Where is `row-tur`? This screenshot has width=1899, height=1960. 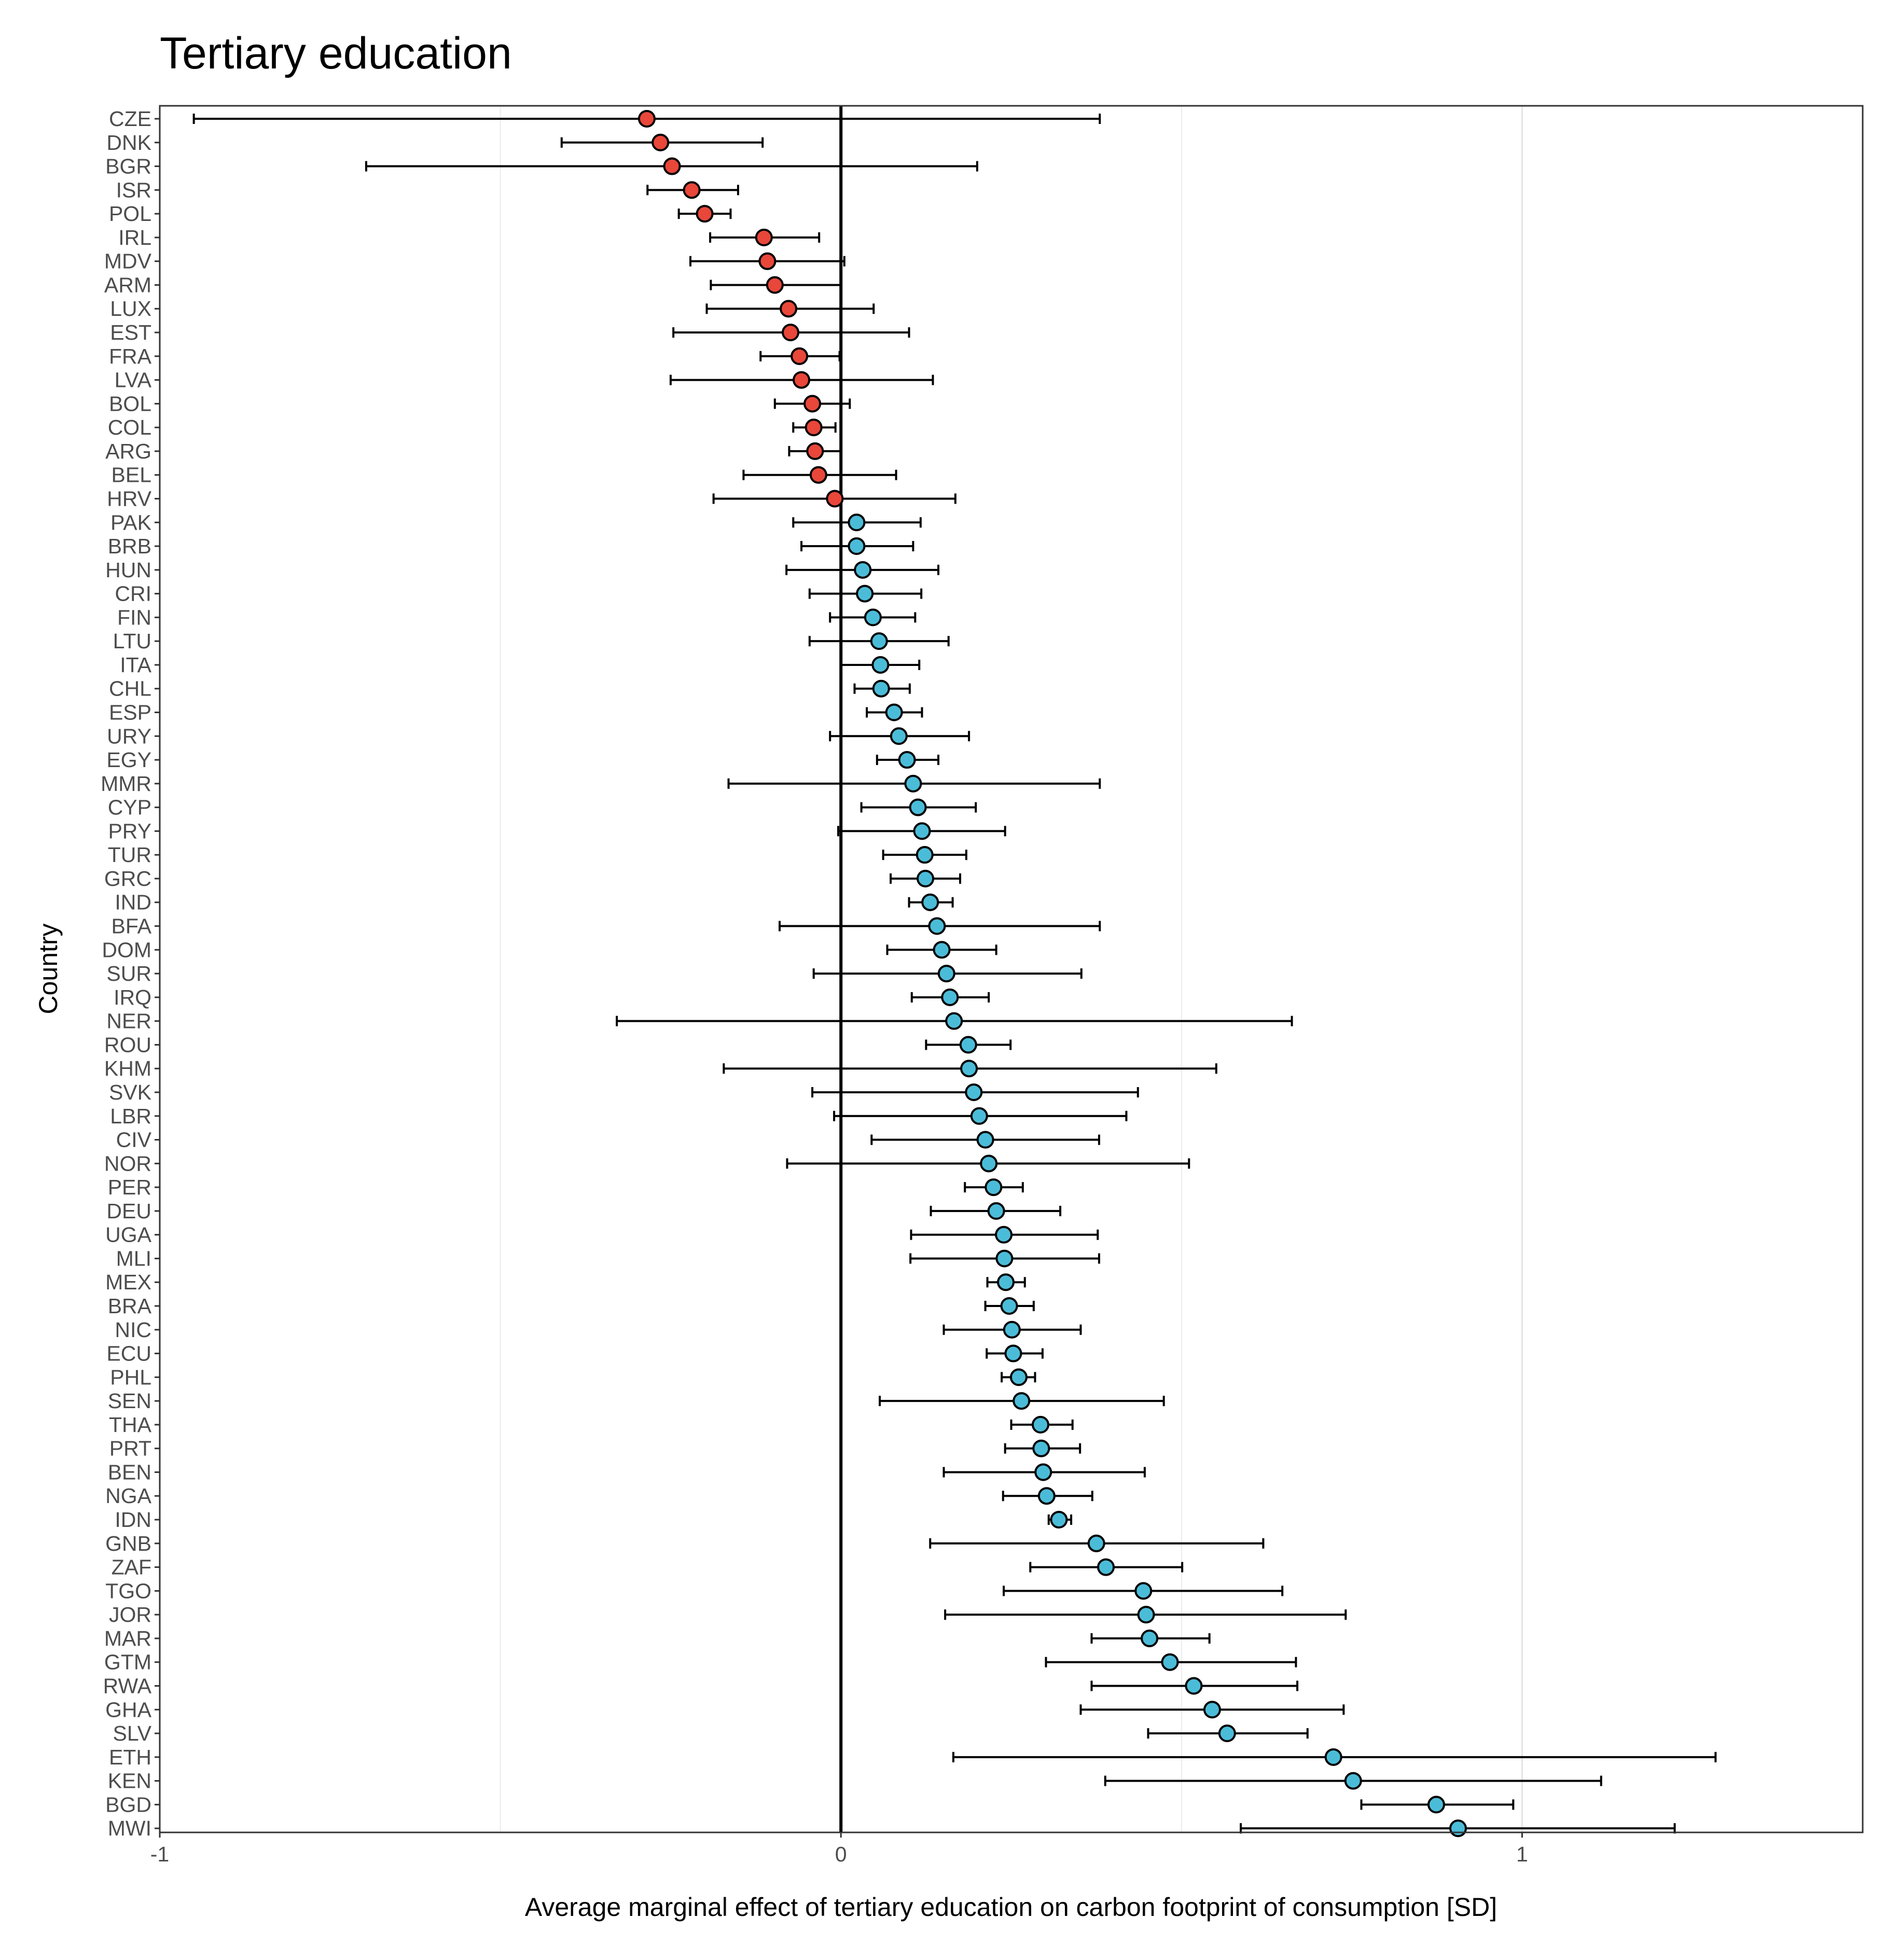 row-tur is located at coordinates (924, 855).